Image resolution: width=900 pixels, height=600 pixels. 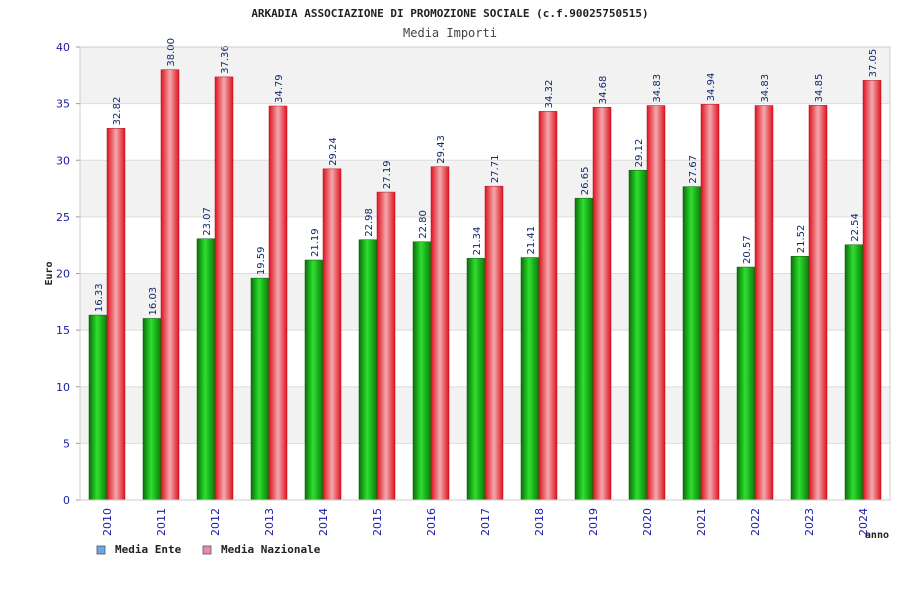 What do you see at coordinates (99, 297) in the screenshot?
I see `data-label: 16.33` at bounding box center [99, 297].